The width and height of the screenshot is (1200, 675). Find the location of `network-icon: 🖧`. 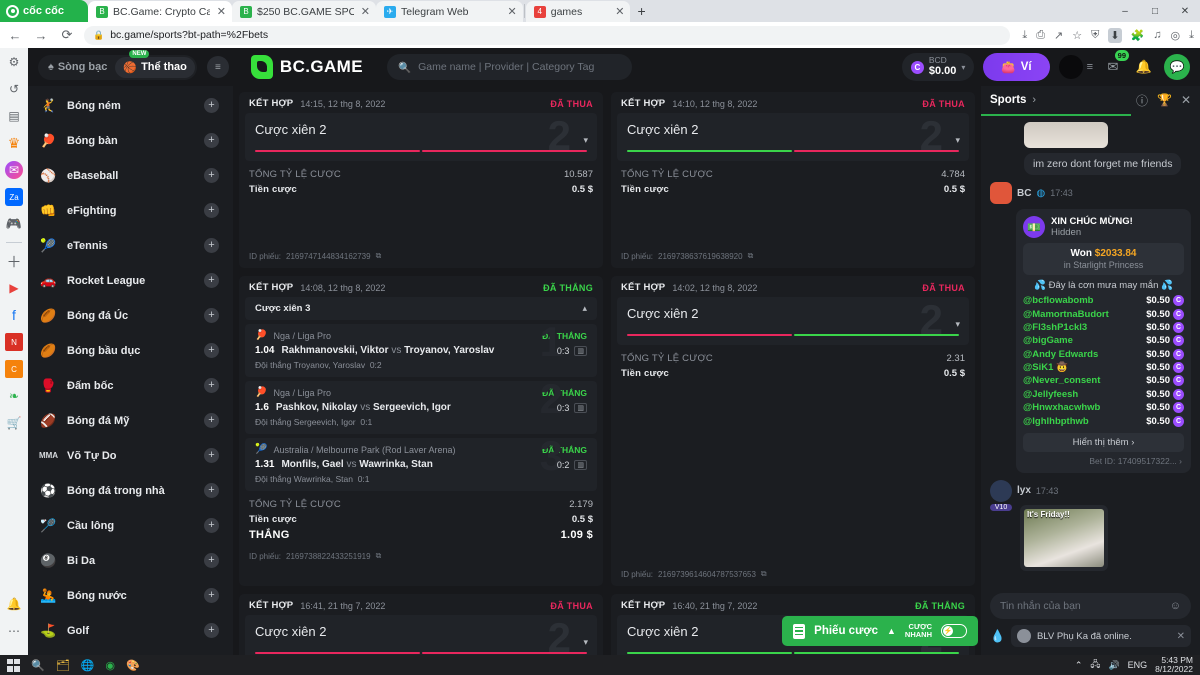

network-icon: 🖧 is located at coordinates (1095, 664).